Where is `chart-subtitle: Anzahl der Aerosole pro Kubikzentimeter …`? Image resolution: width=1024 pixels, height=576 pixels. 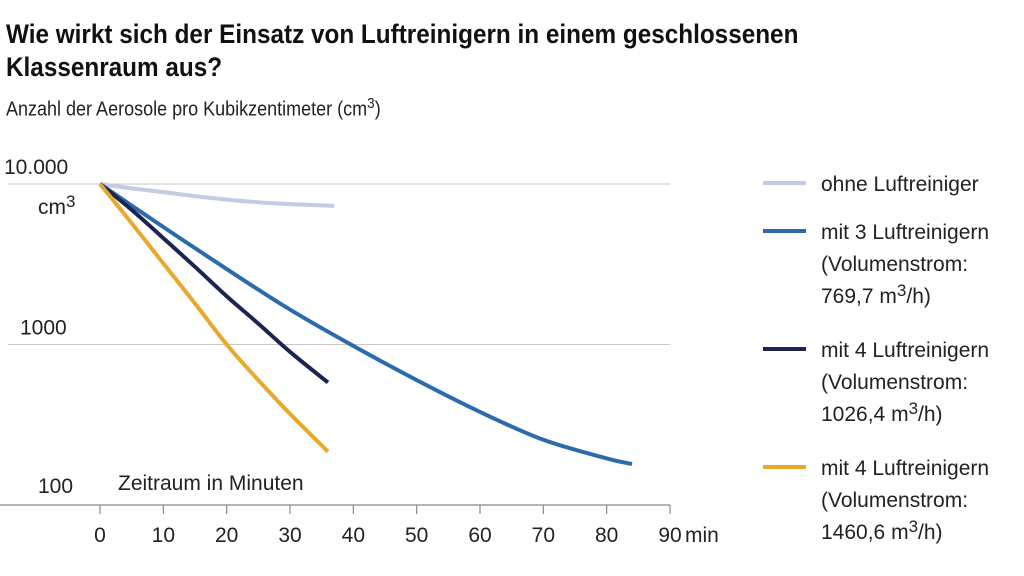 chart-subtitle: Anzahl der Aerosole pro Kubikzentimeter … is located at coordinates (193, 108).